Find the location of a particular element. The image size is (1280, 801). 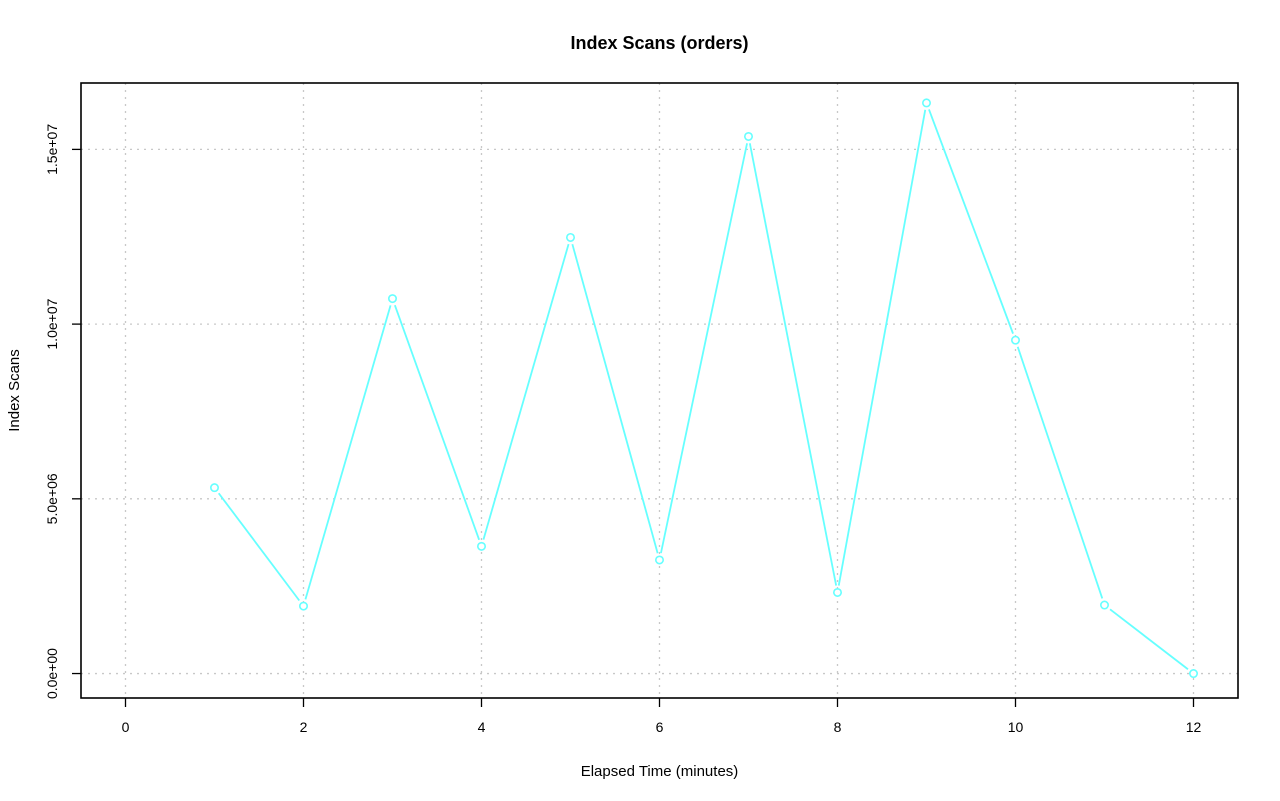

y-tick-label: 5.0e+06 is located at coordinates (52, 498).